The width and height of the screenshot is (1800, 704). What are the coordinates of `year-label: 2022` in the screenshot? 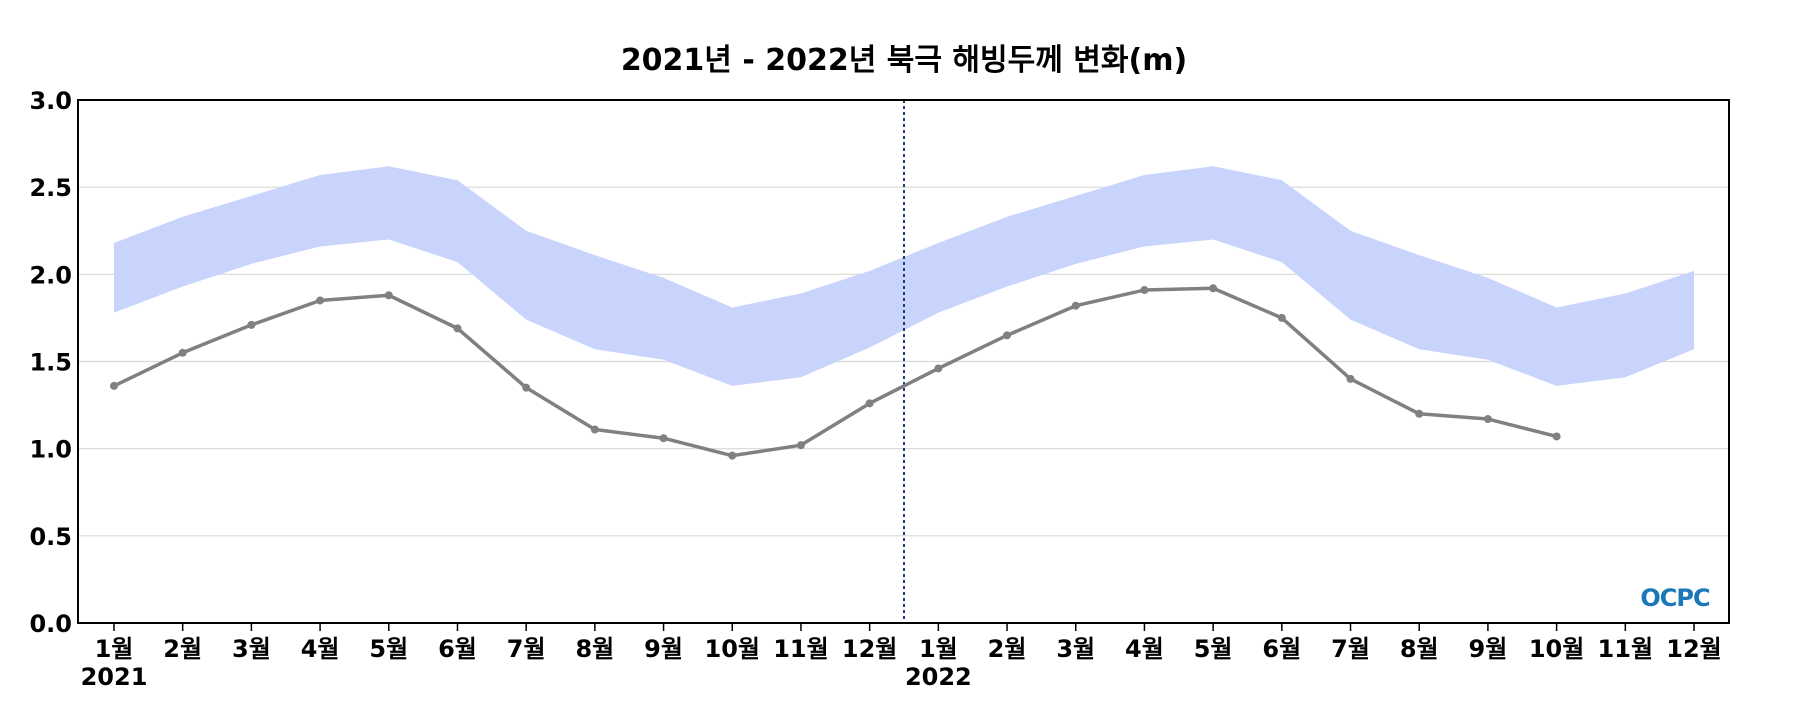 It's located at (938, 677).